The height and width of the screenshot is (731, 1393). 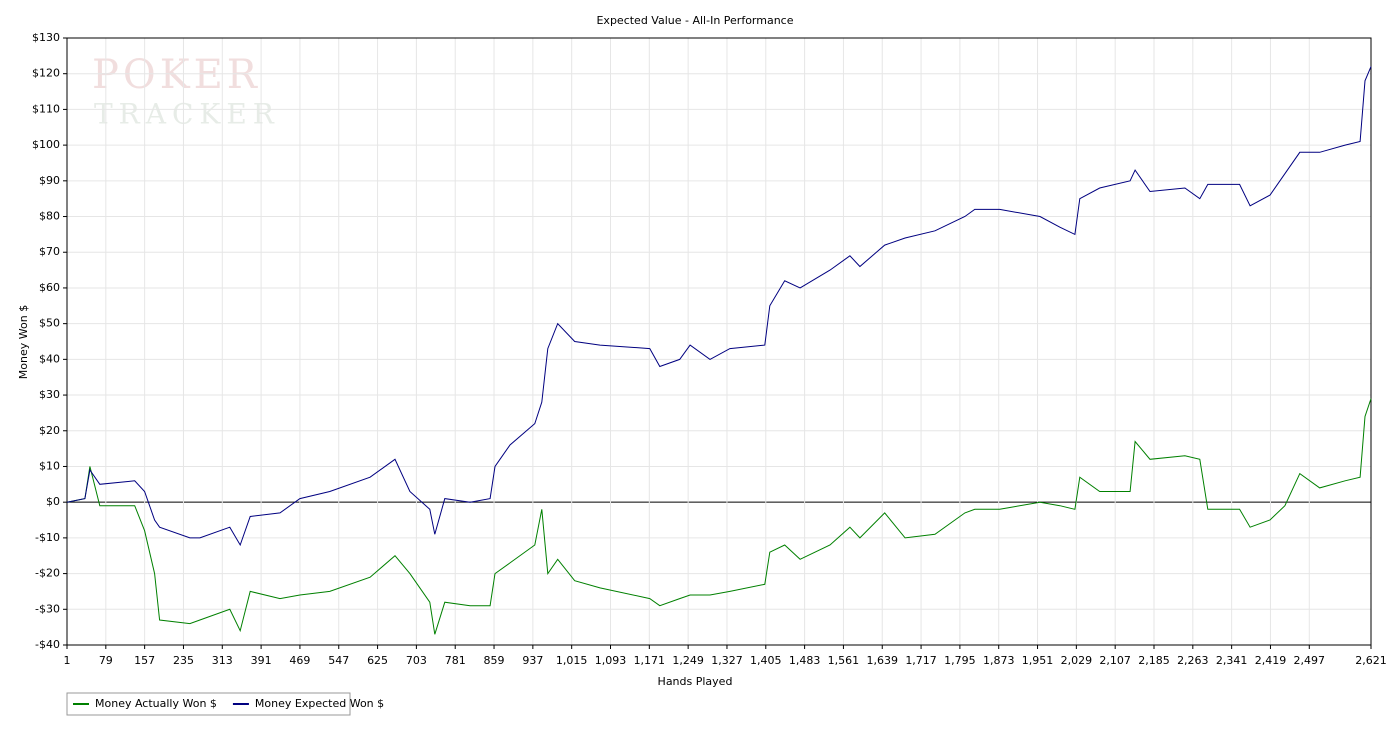 What do you see at coordinates (47, 573) in the screenshot?
I see `y-tick-label: -$20` at bounding box center [47, 573].